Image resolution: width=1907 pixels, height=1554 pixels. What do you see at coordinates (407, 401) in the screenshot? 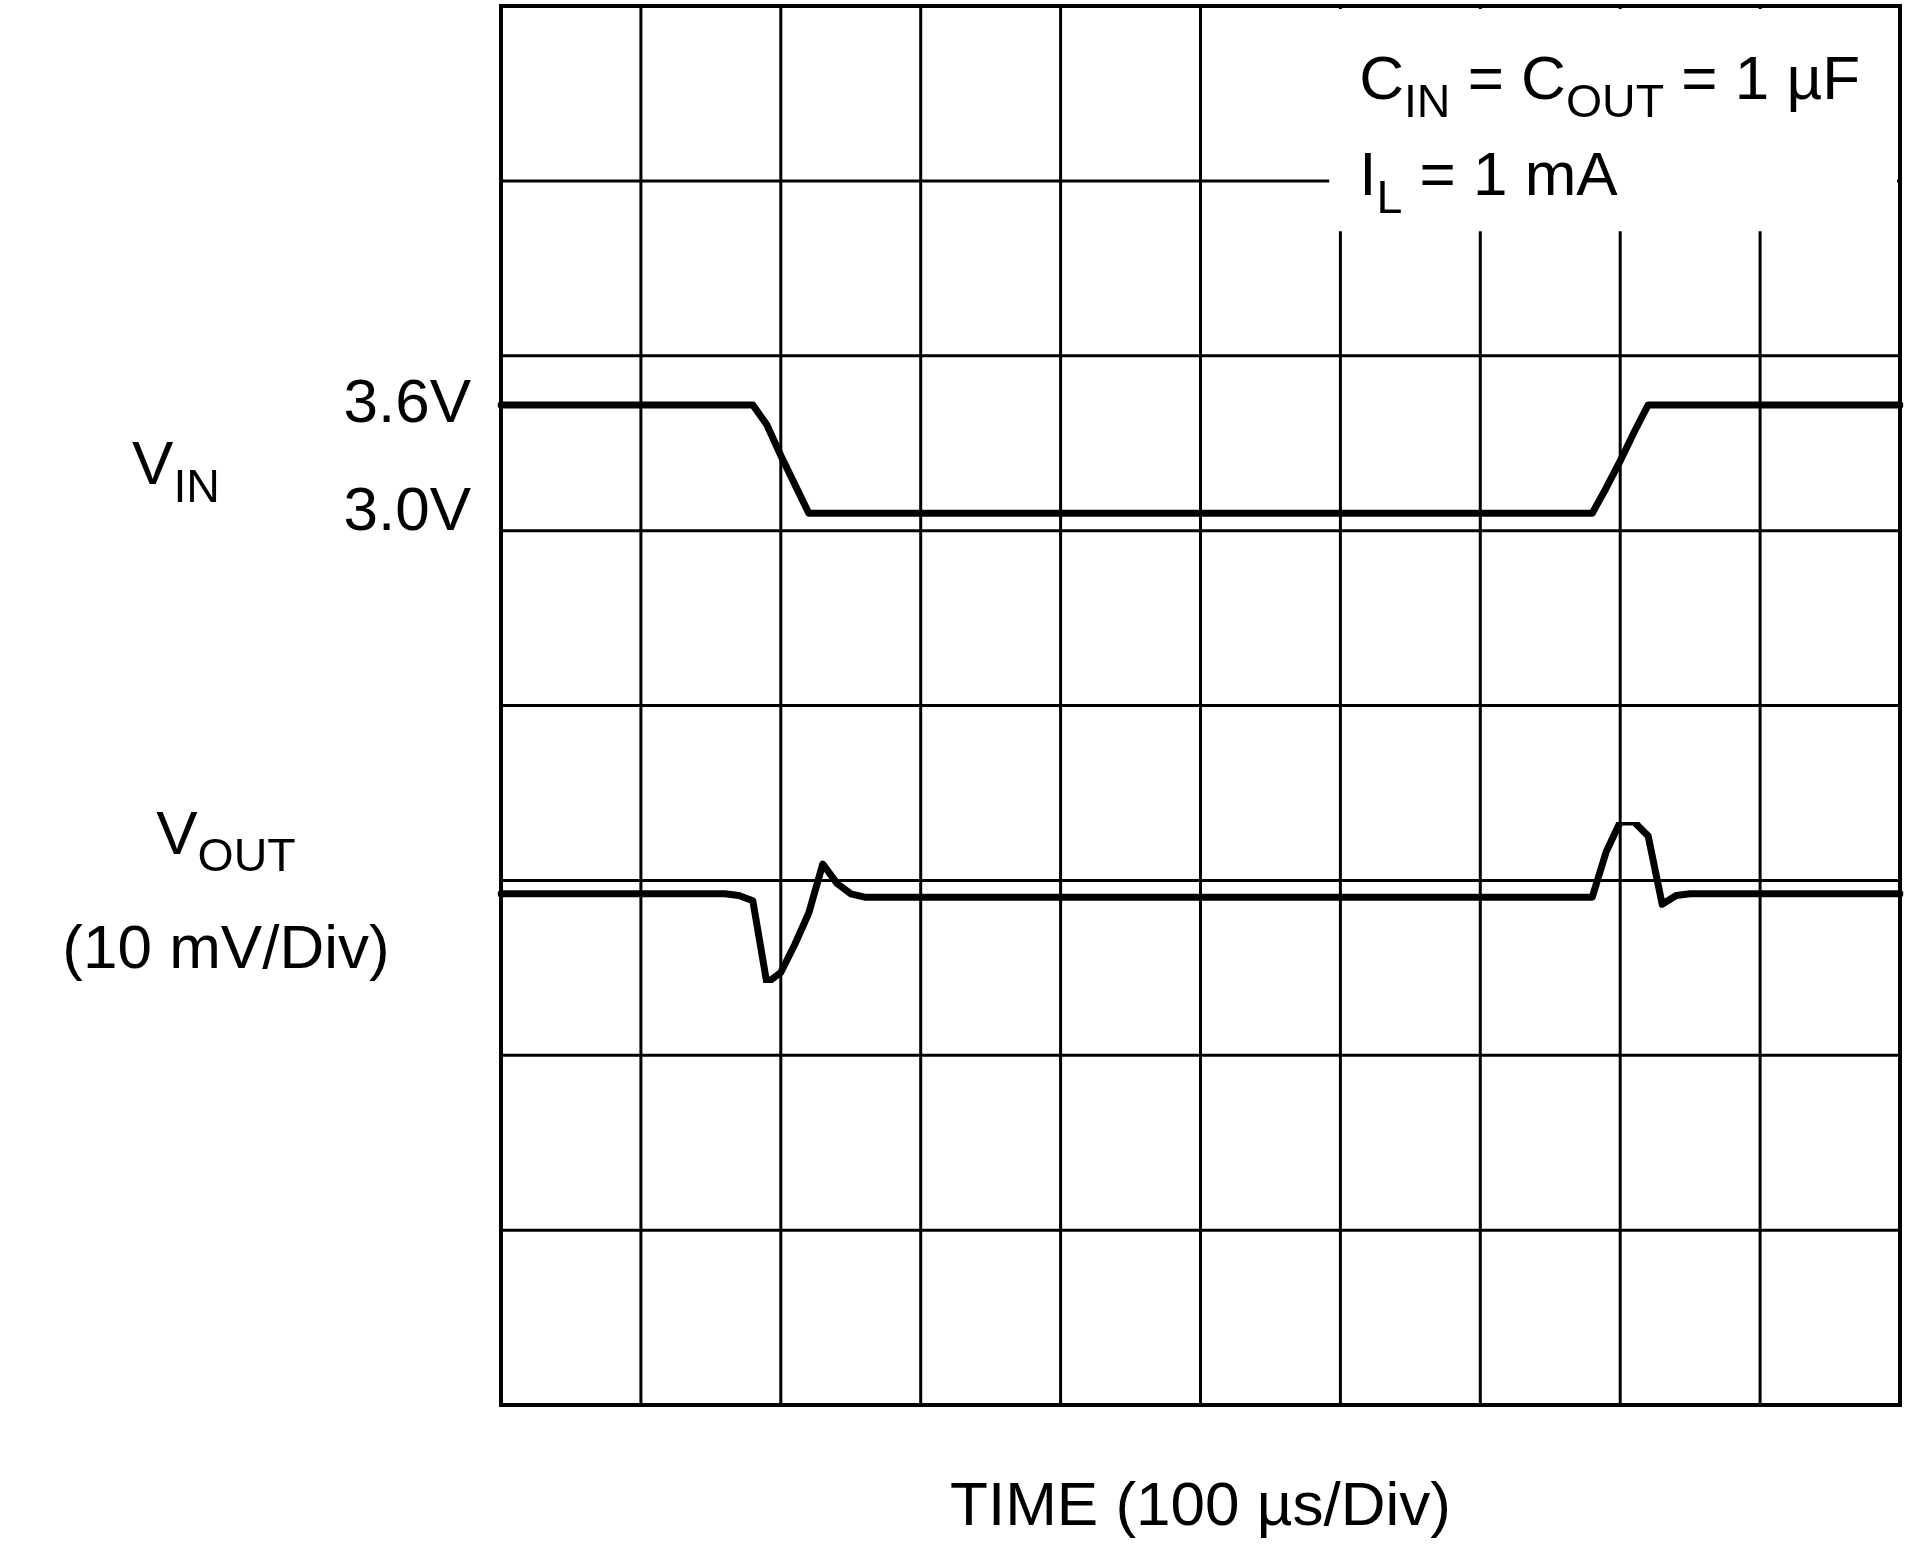
I see `y-tick-label: 3.6V` at bounding box center [407, 401].